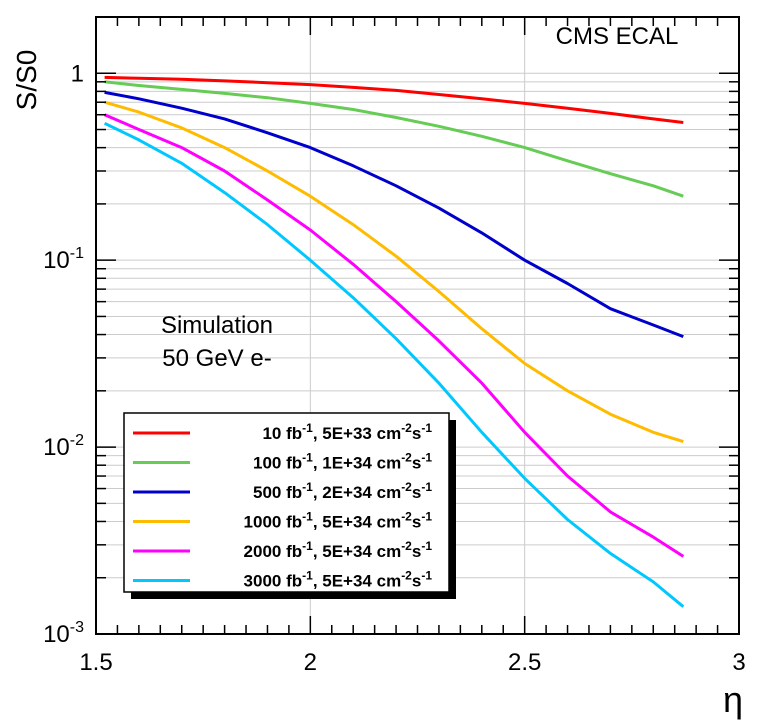  Describe the element at coordinates (26, 80) in the screenshot. I see `ylabel: S/S0` at that location.